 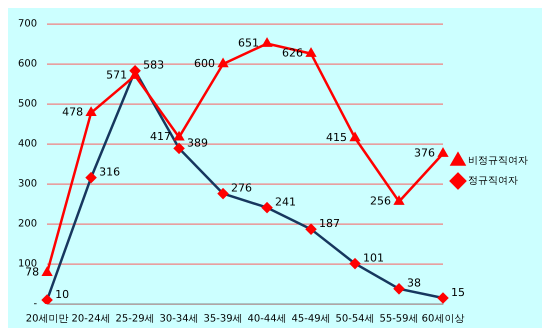 I want to click on y-tick-label: 300, so click(x=28, y=184).